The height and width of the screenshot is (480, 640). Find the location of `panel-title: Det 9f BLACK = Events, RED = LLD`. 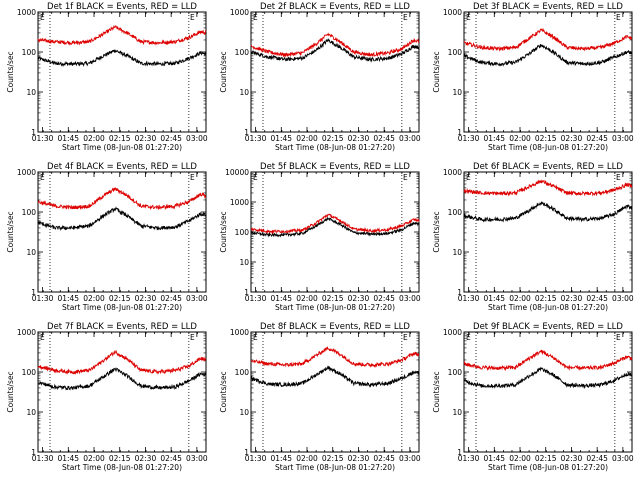

panel-title: Det 9f BLACK = Events, RED = LLD is located at coordinates (548, 327).